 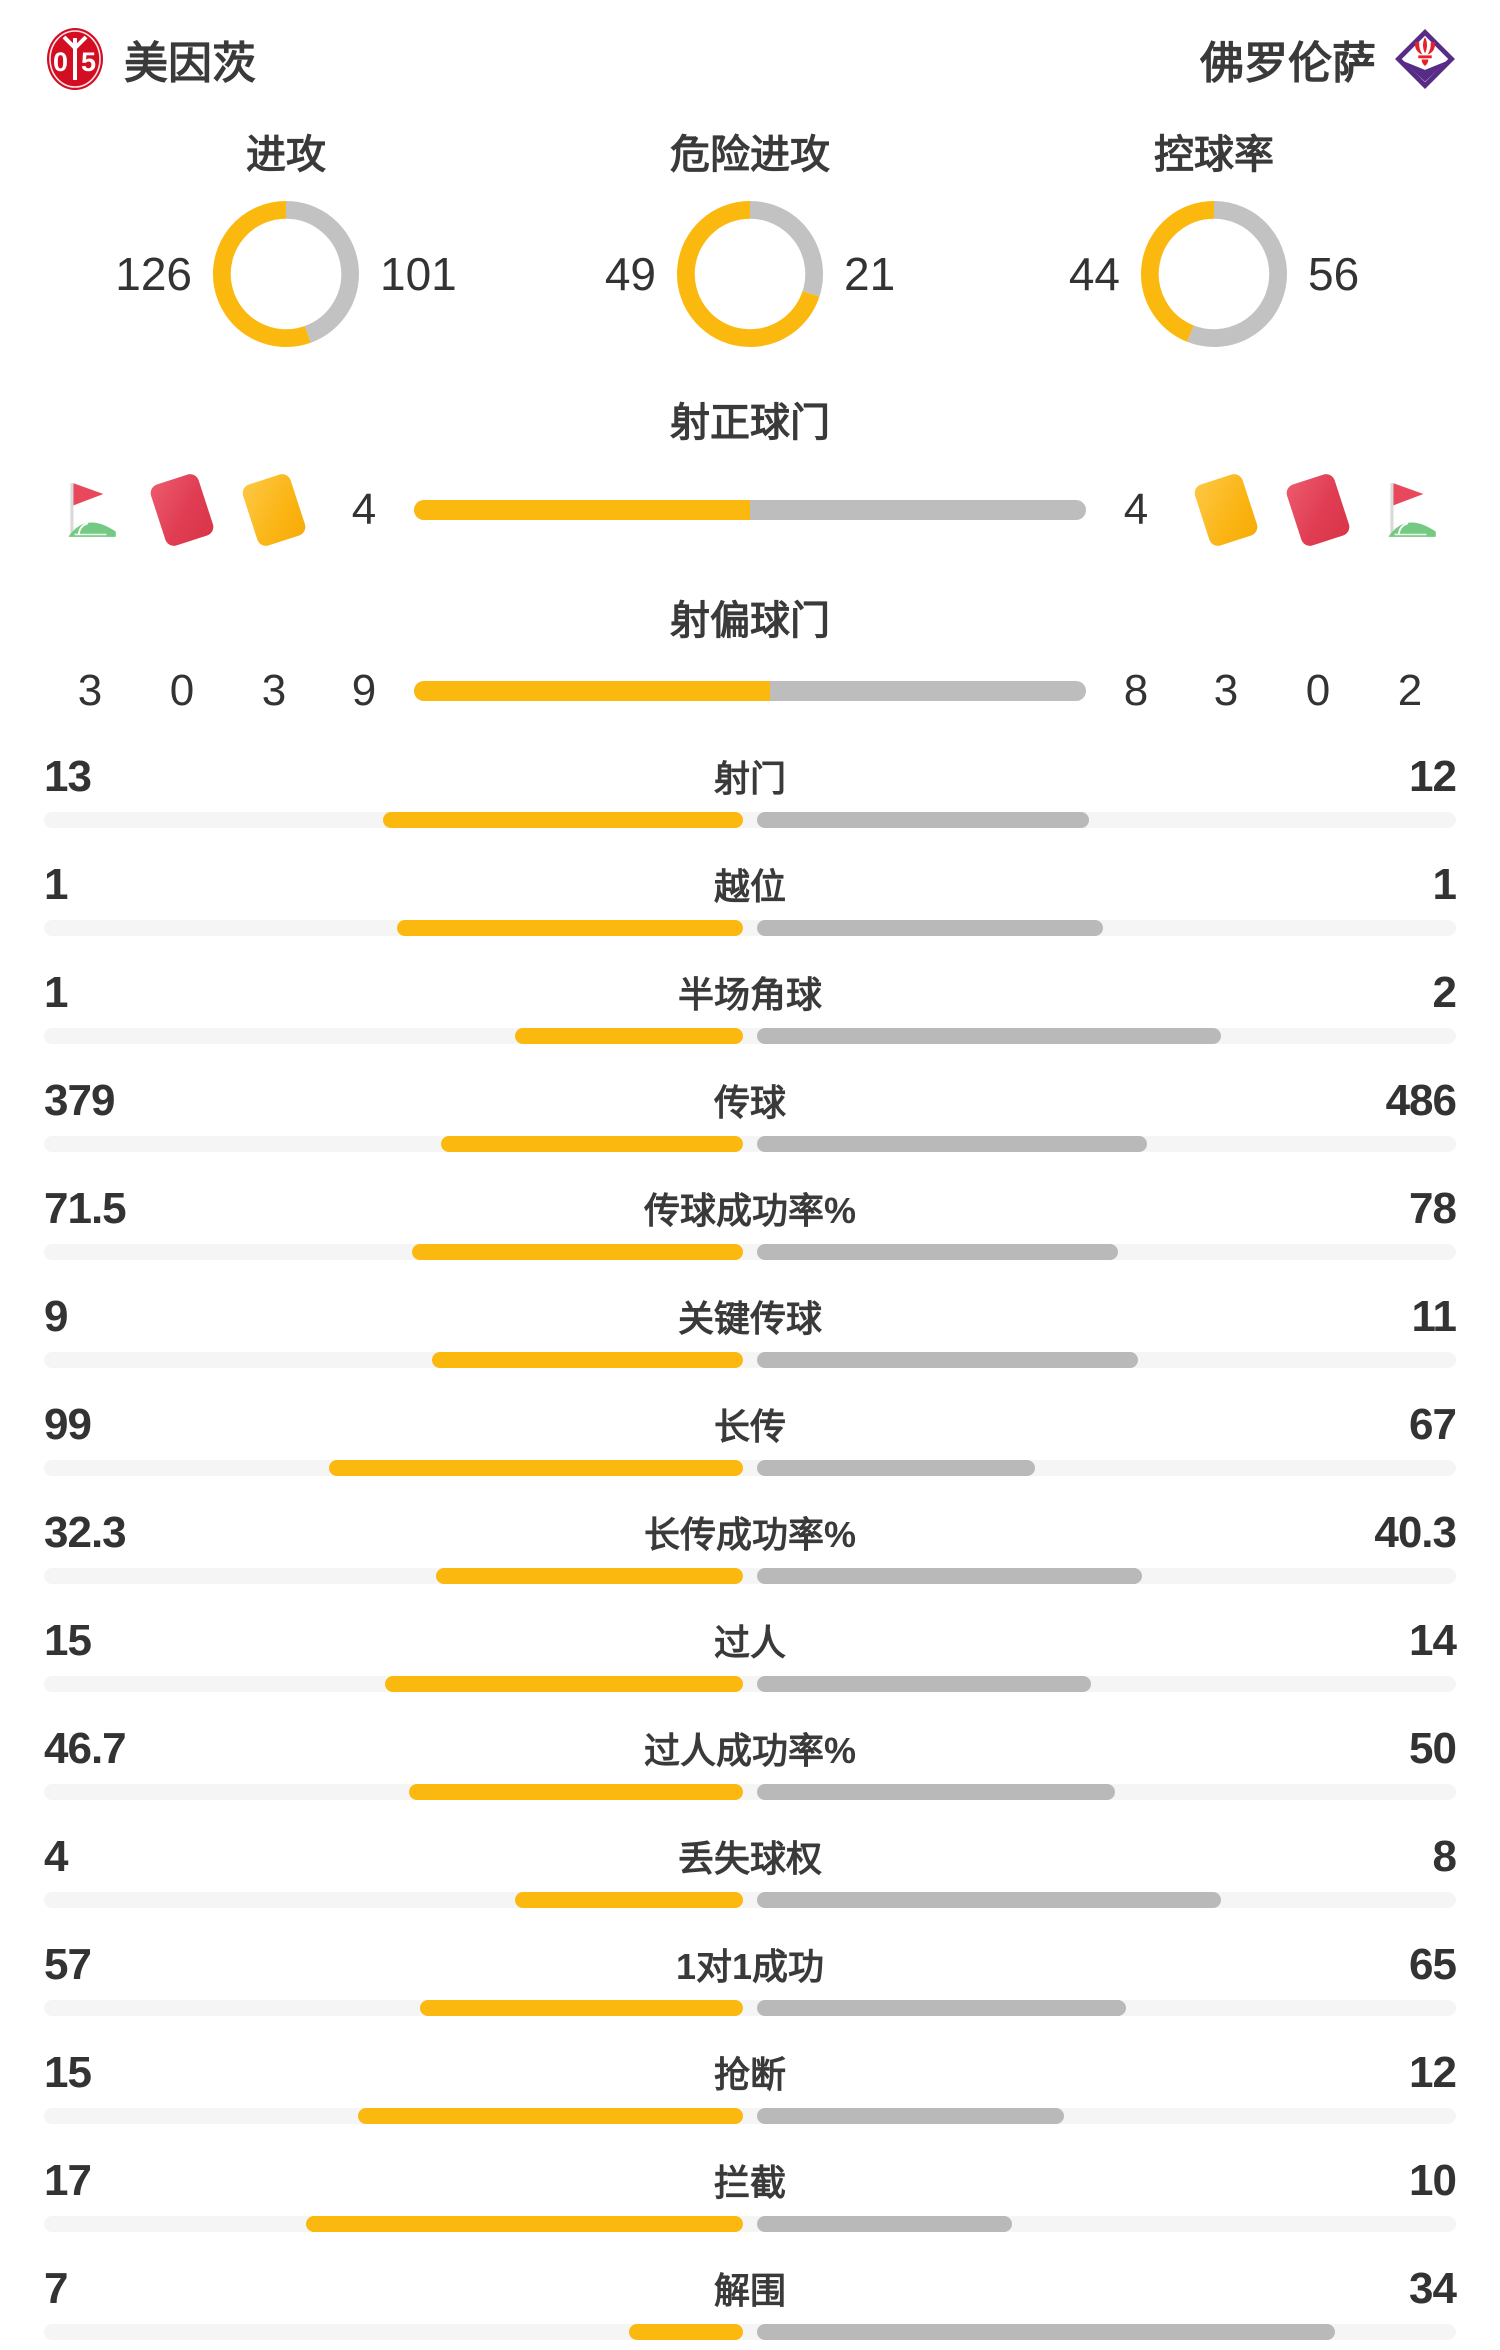 What do you see at coordinates (286, 235) in the screenshot?
I see `donut-chart: 进攻 126 101` at bounding box center [286, 235].